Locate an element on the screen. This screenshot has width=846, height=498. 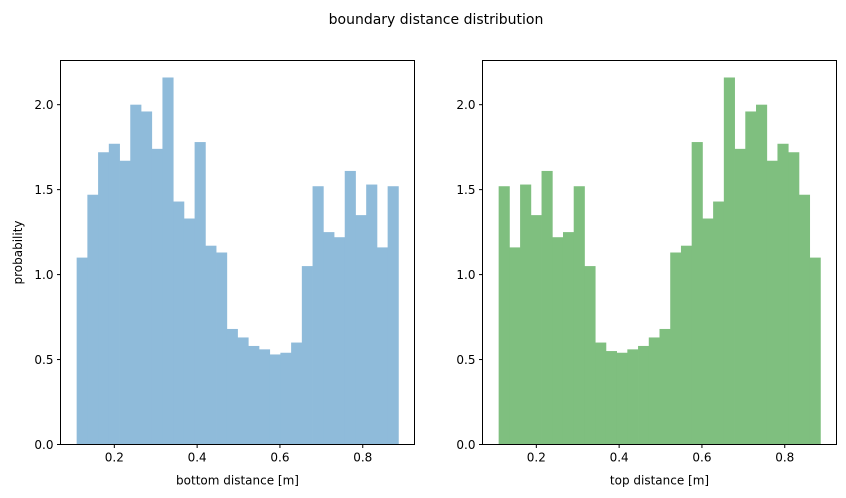
x-axis-label: top distance [m] is located at coordinates (659, 481).